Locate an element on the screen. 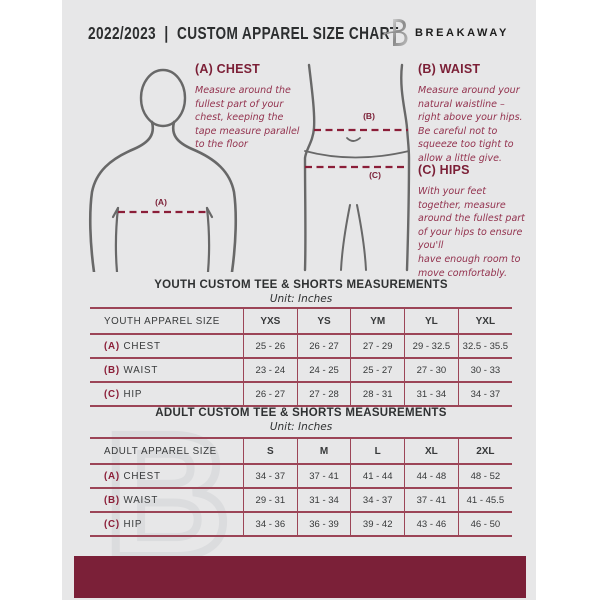 This screenshot has height=600, width=600. size-header-row: ADULT APPAREL SIZE S M L XL 2XL is located at coordinates (301, 451).